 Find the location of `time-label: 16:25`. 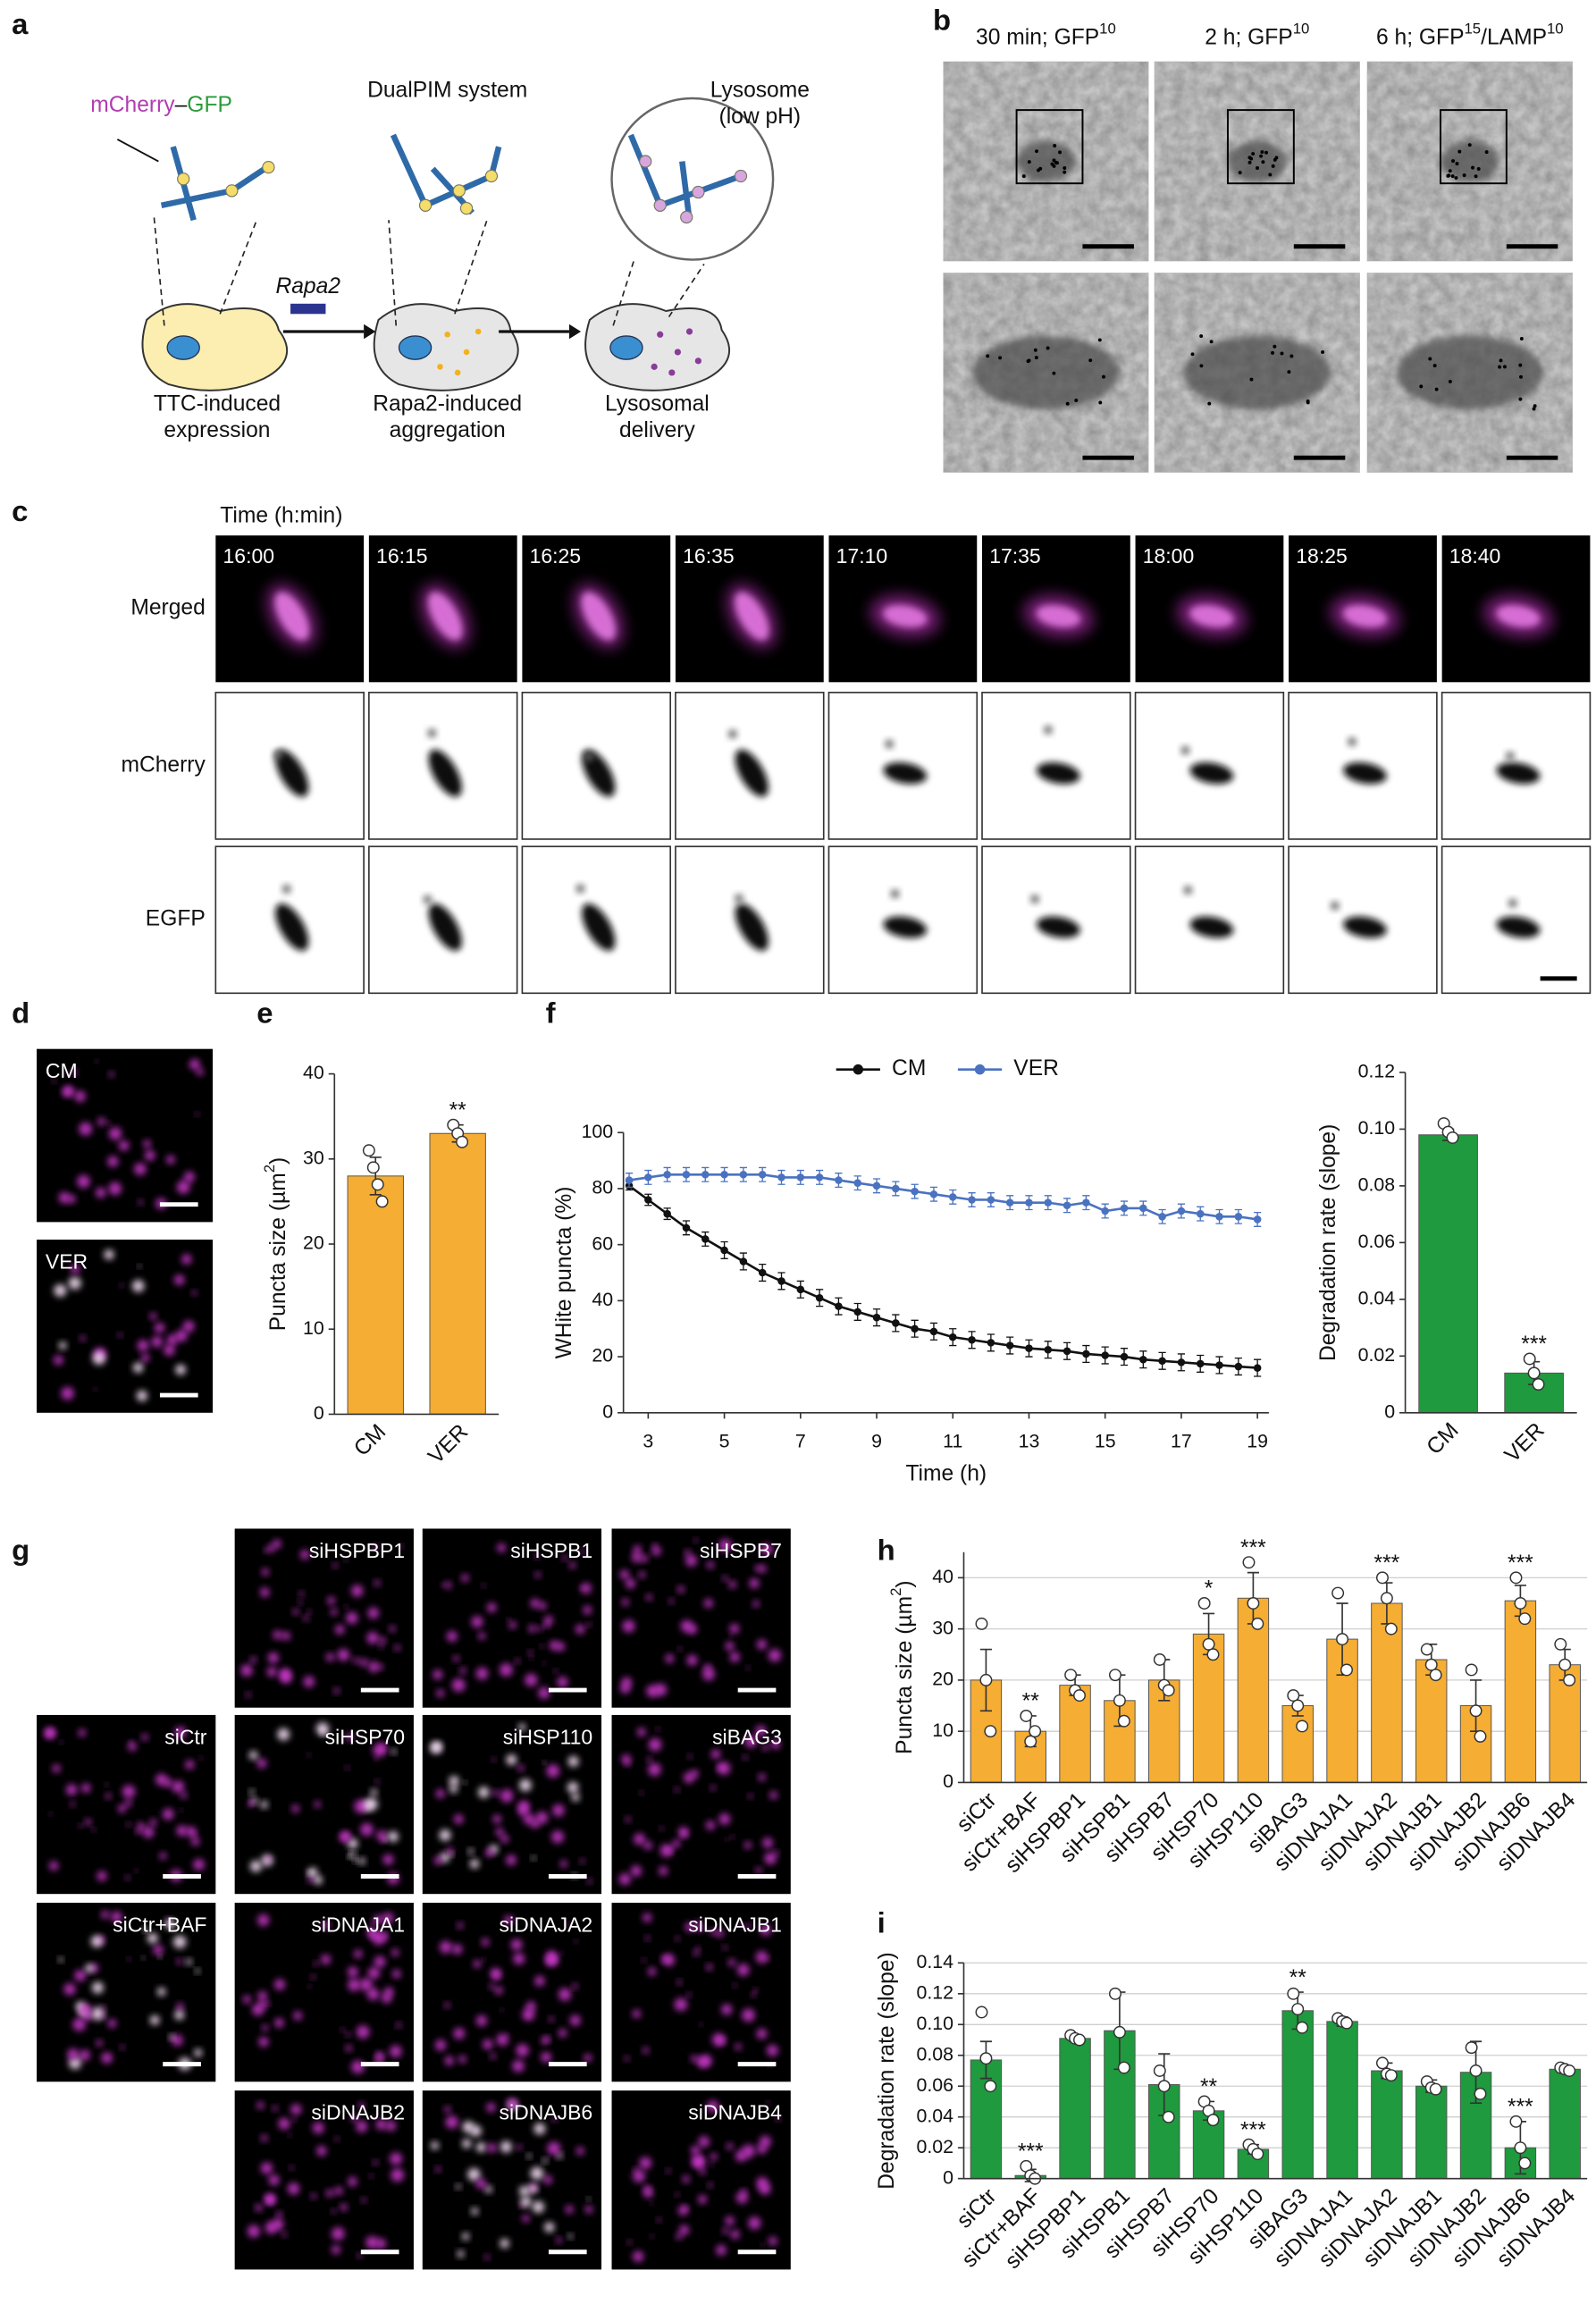

time-label: 16:25 is located at coordinates (555, 556).